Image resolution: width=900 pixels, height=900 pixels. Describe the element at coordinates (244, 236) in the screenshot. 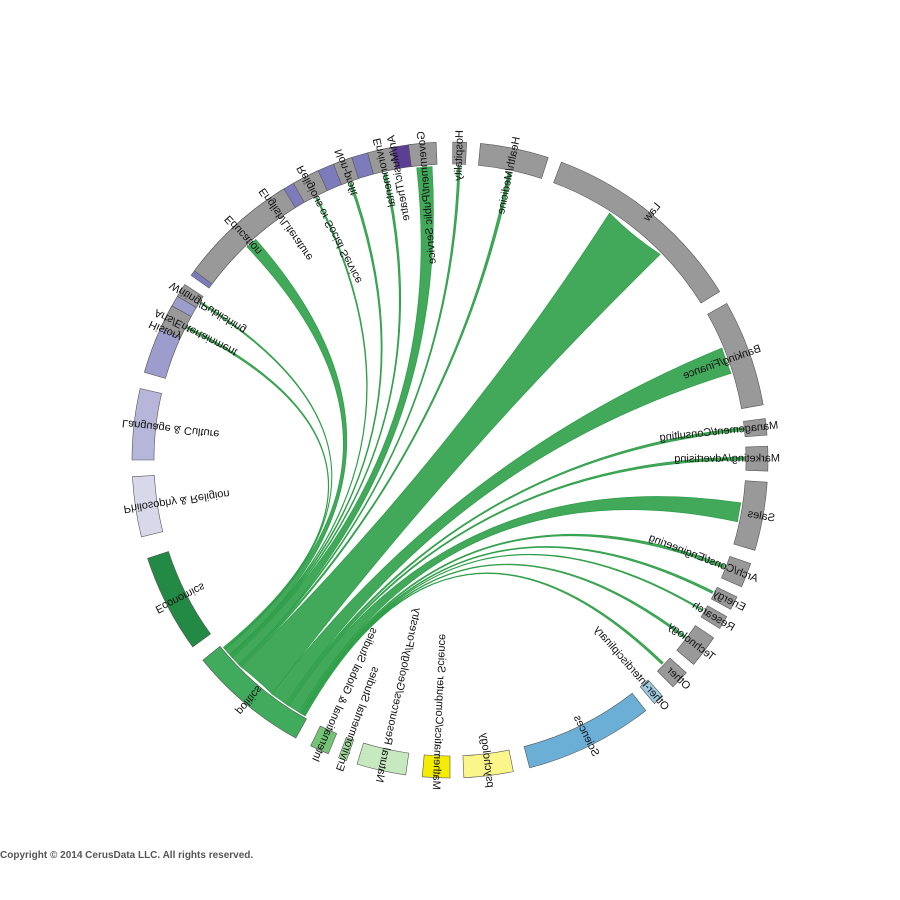

I see `career-arc-education` at that location.